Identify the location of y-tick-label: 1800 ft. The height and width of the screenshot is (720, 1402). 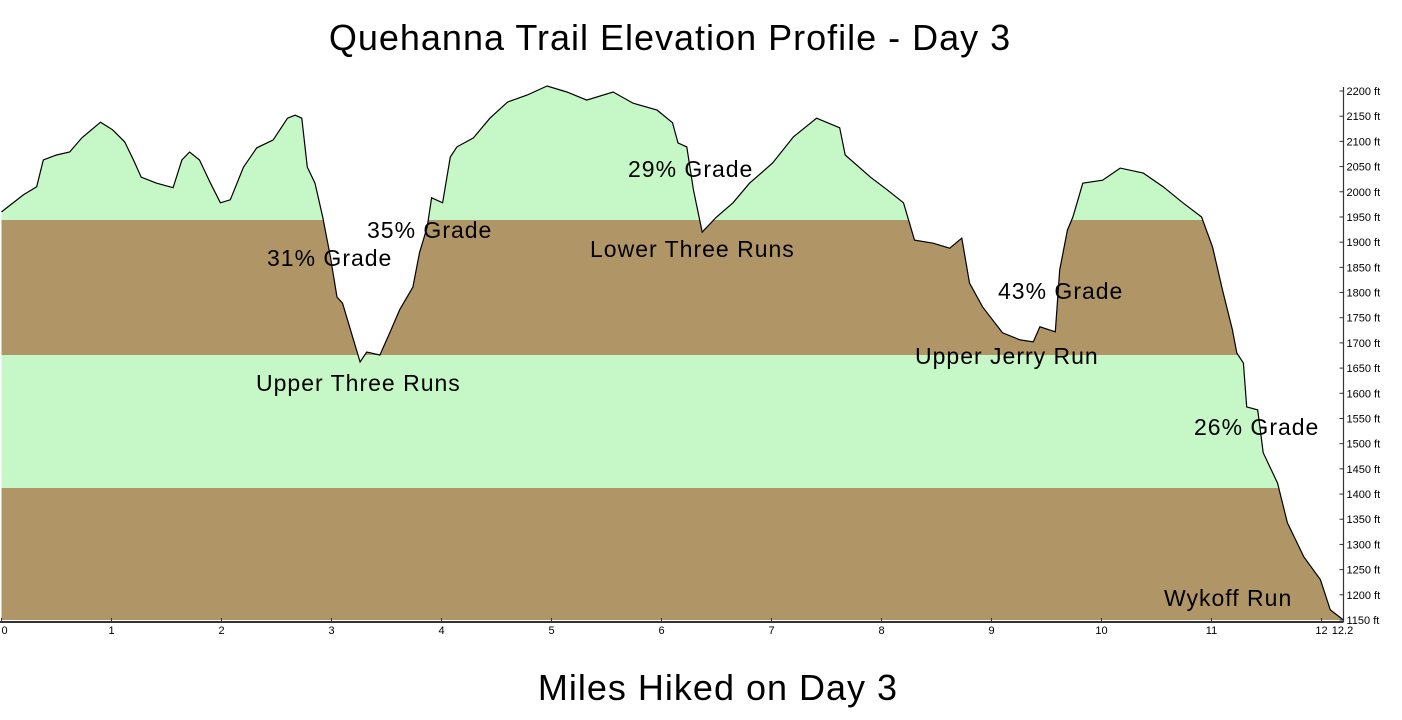
(1364, 294).